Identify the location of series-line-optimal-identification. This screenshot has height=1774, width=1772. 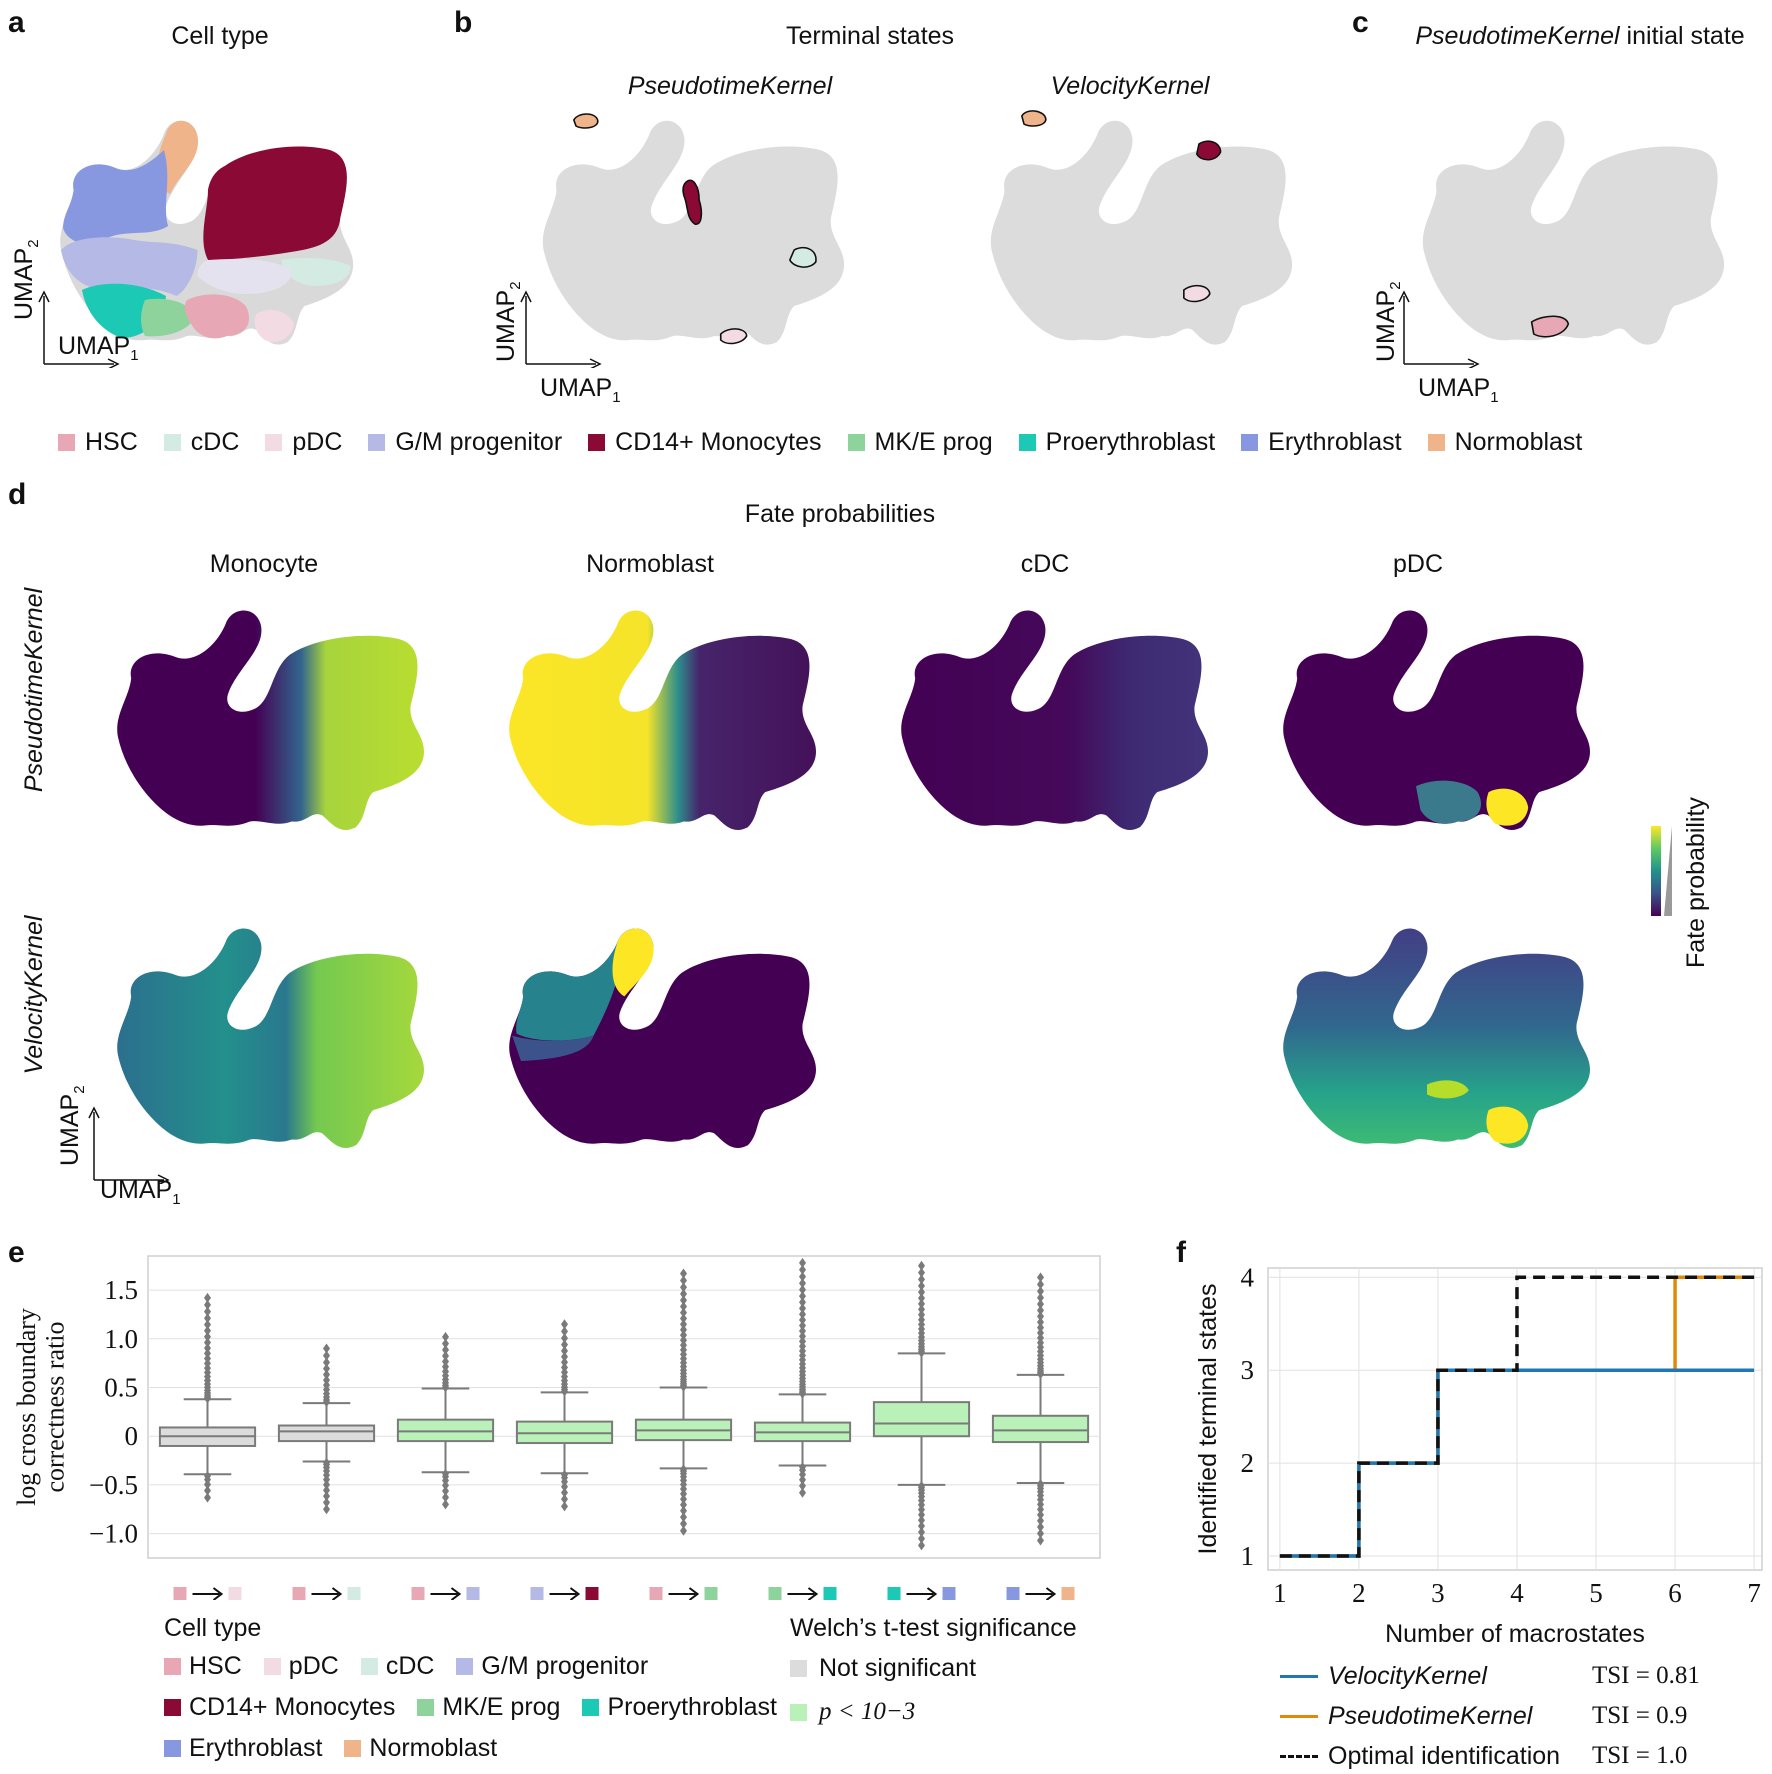
(1517, 1416).